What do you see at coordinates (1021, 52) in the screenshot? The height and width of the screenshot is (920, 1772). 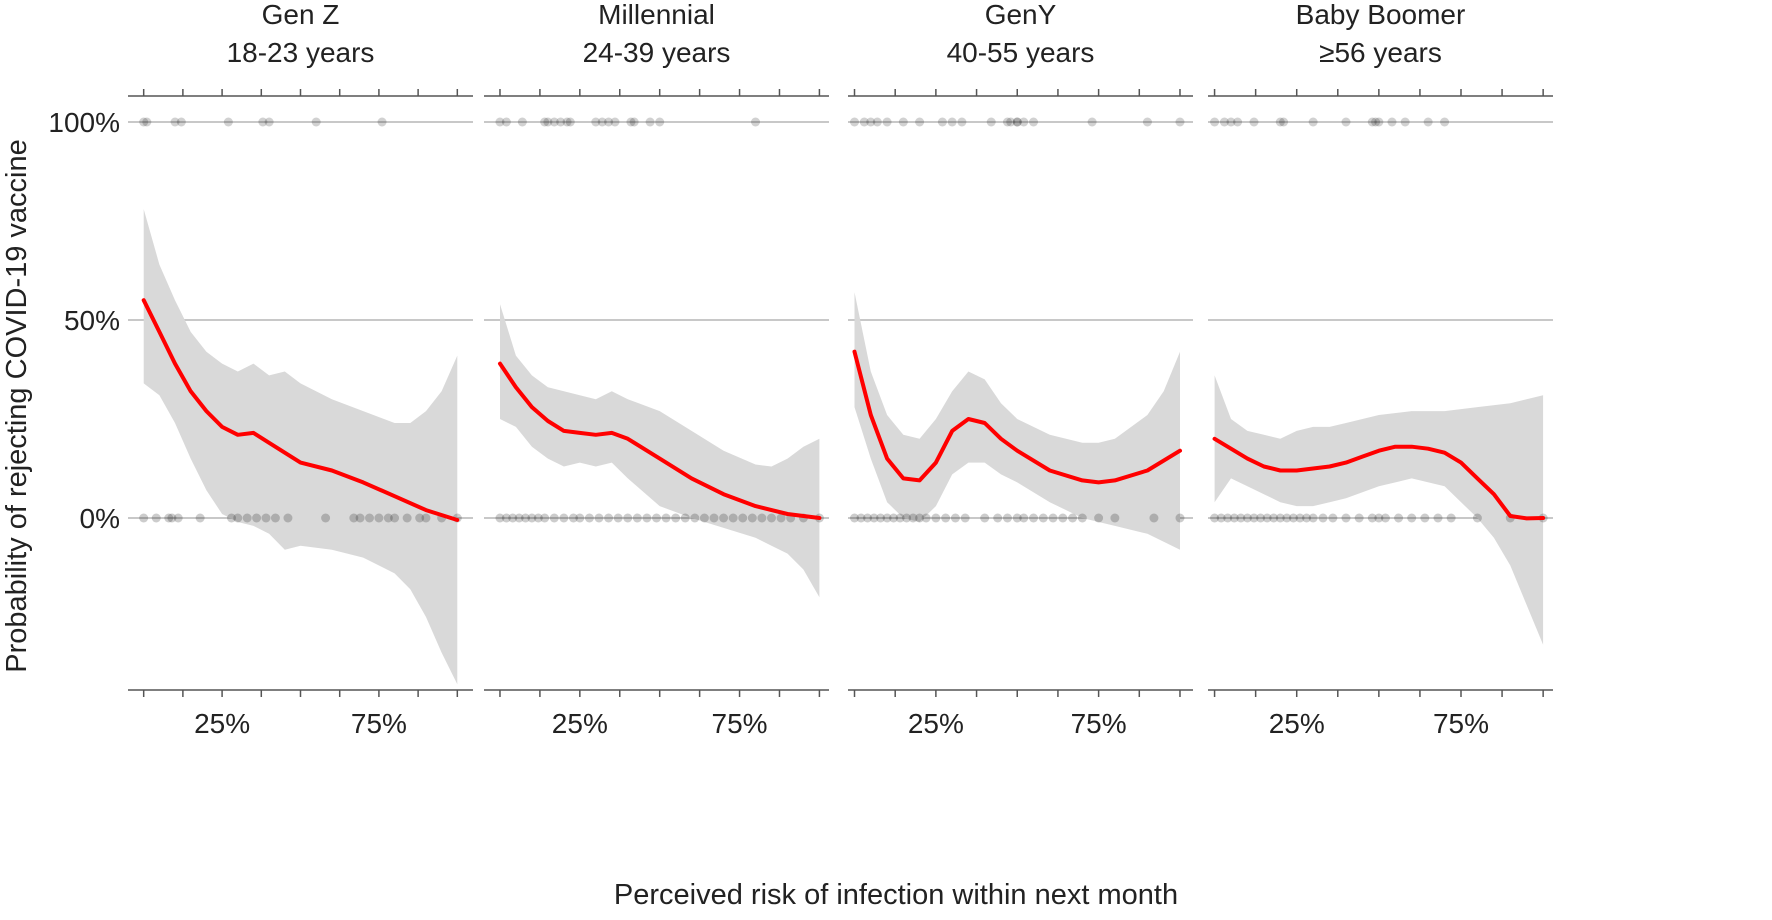 I see `panel-subtitle: 40-55 years` at bounding box center [1021, 52].